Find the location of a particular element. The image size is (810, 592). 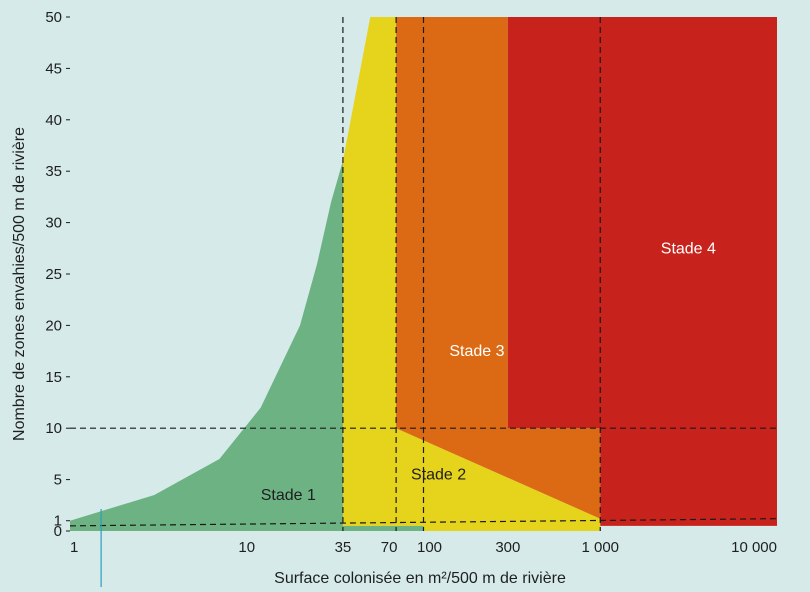

stage-label-stade-3: Stade 3 is located at coordinates (476, 351).